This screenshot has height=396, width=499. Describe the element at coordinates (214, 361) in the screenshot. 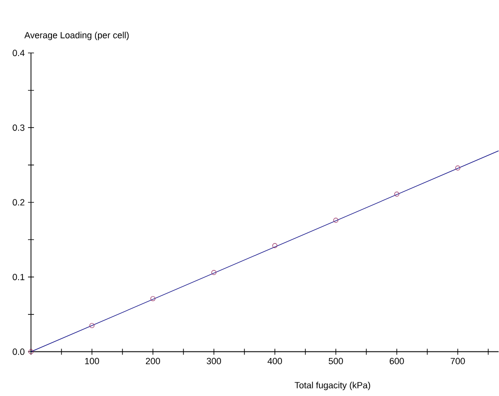

I see `x-tick-label: 300` at that location.